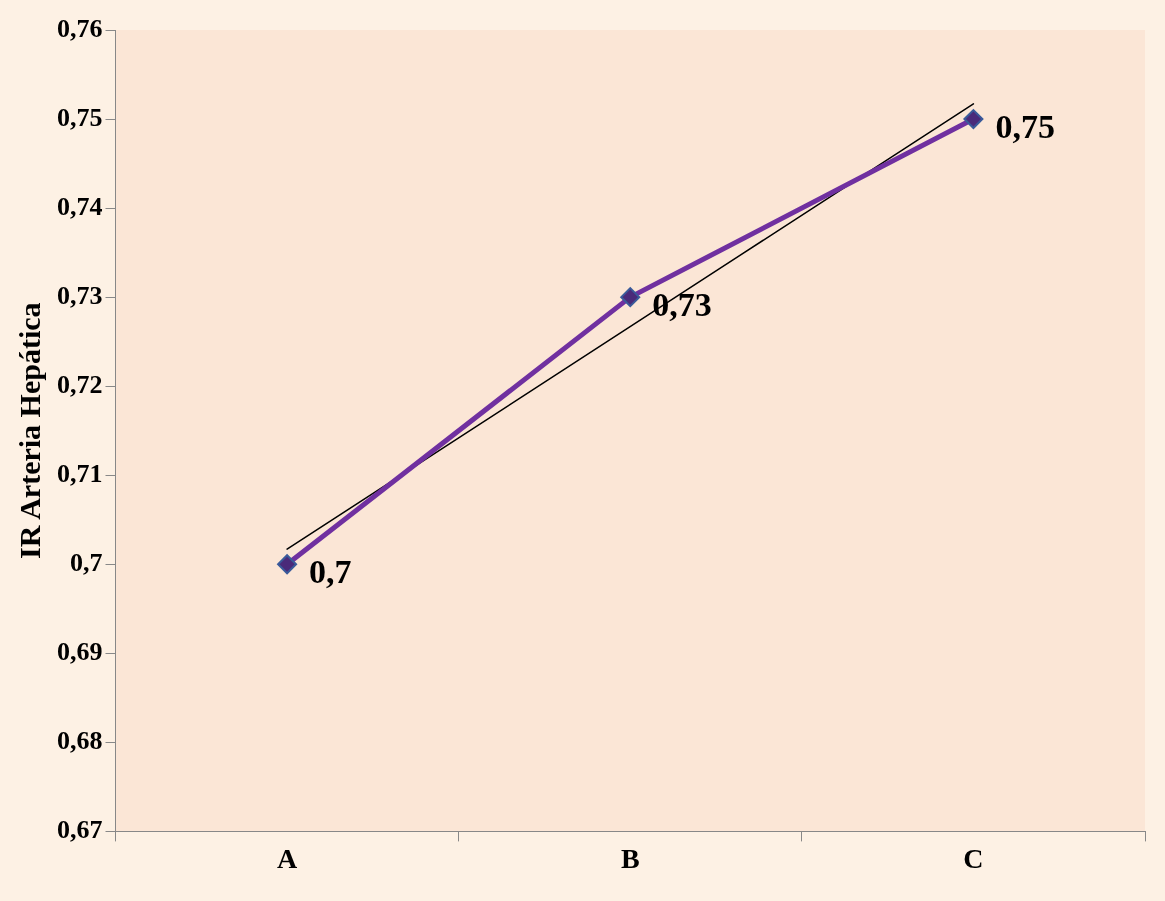 This screenshot has width=1165, height=901. I want to click on y-tick-label: 0,74, so click(80, 206).